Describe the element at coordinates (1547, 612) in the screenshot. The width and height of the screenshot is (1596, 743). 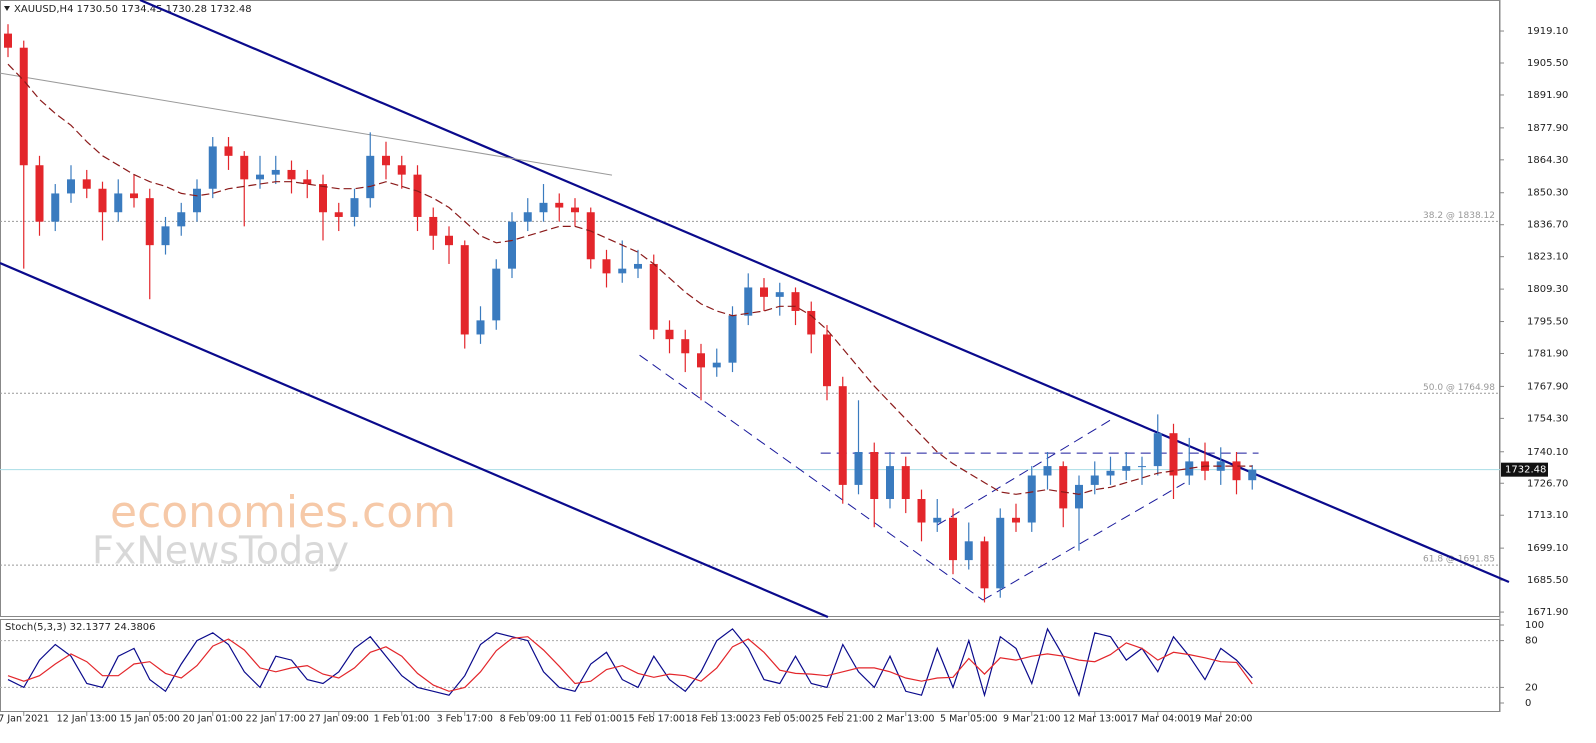
I see `y-tick-label: 1671.90` at that location.